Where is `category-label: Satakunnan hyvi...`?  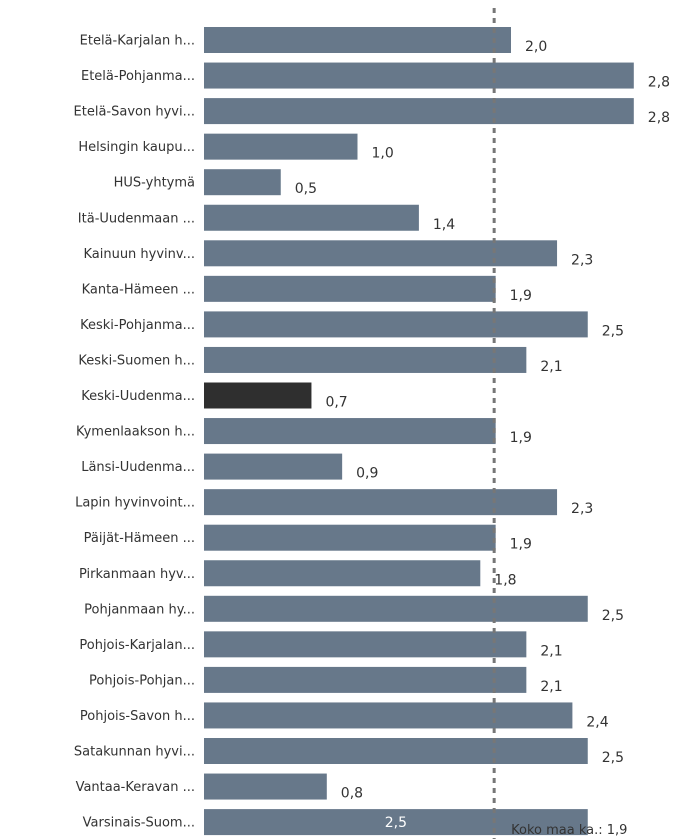 category-label: Satakunnan hyvi... is located at coordinates (134, 752).